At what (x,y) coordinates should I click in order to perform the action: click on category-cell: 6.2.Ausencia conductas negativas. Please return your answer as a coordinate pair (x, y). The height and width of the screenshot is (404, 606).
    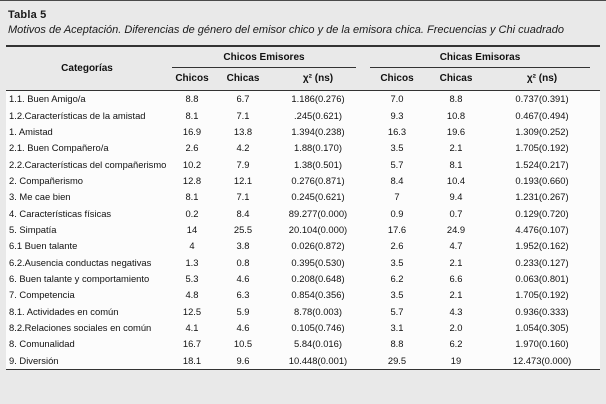
    Looking at the image, I should click on (80, 262).